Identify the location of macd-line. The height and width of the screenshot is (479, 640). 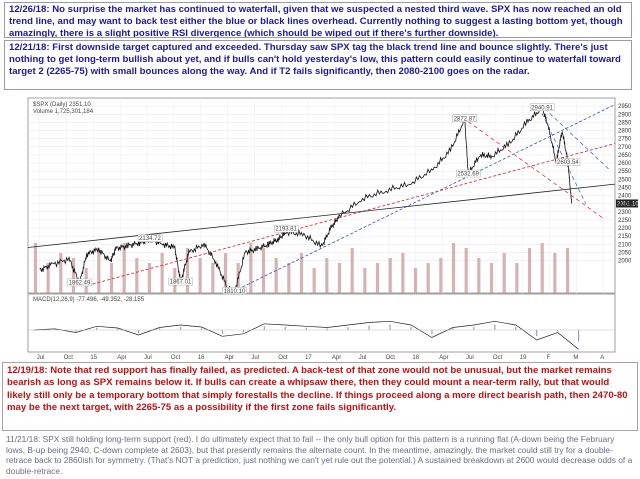
(306, 335).